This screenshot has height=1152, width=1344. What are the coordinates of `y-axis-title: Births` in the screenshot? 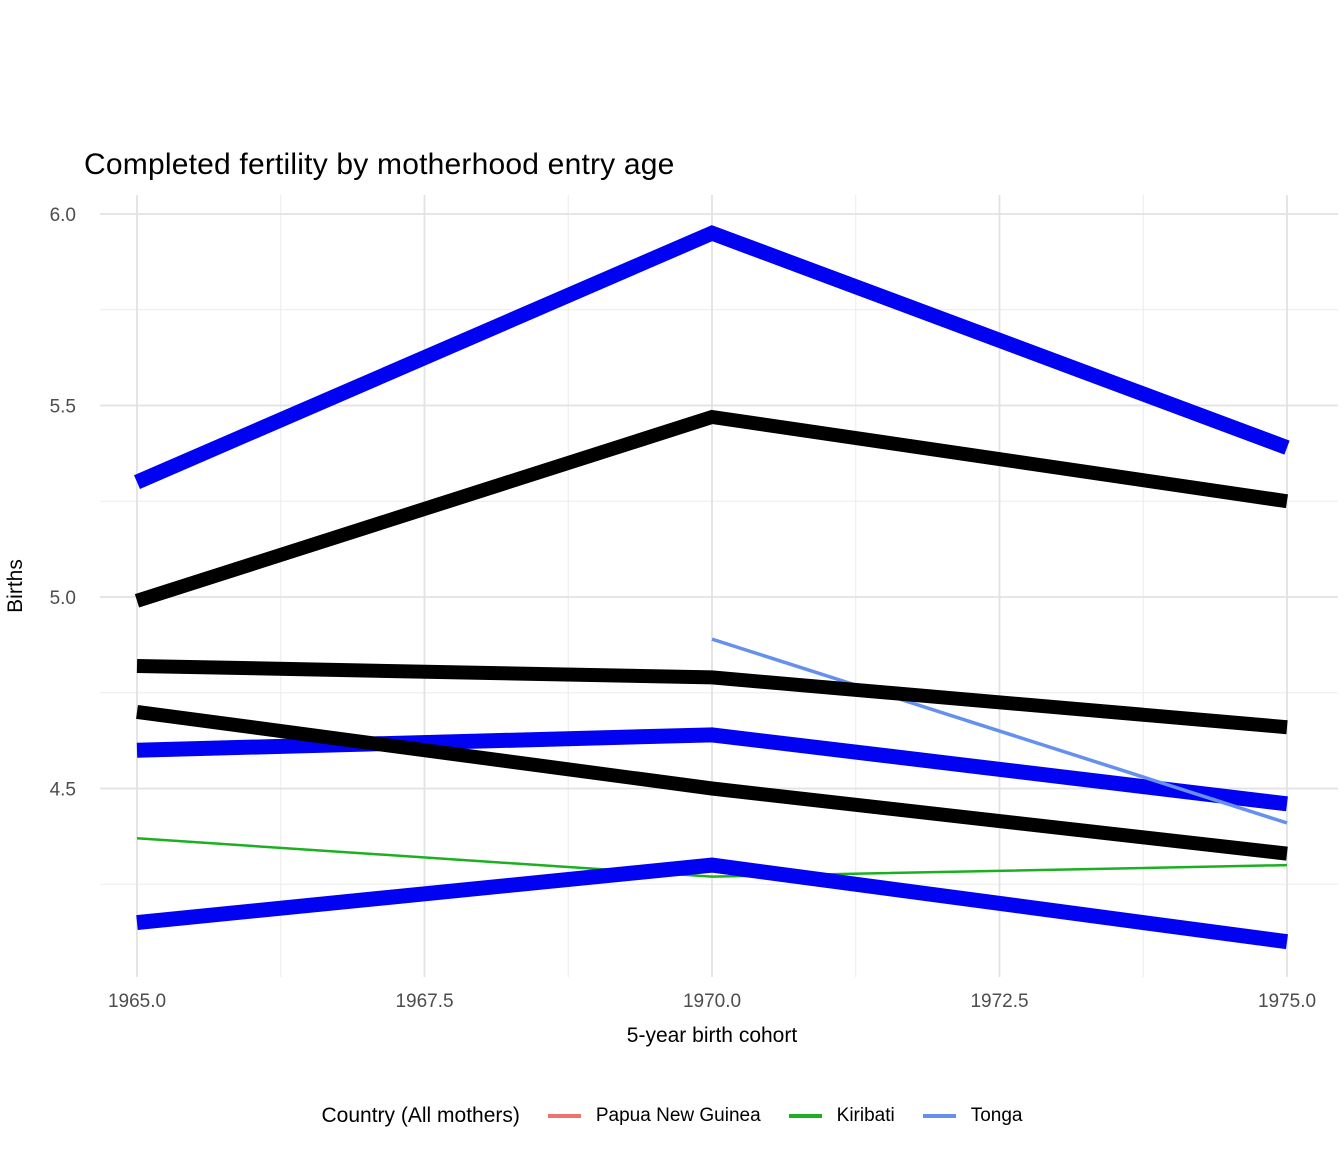 It's located at (15, 586).